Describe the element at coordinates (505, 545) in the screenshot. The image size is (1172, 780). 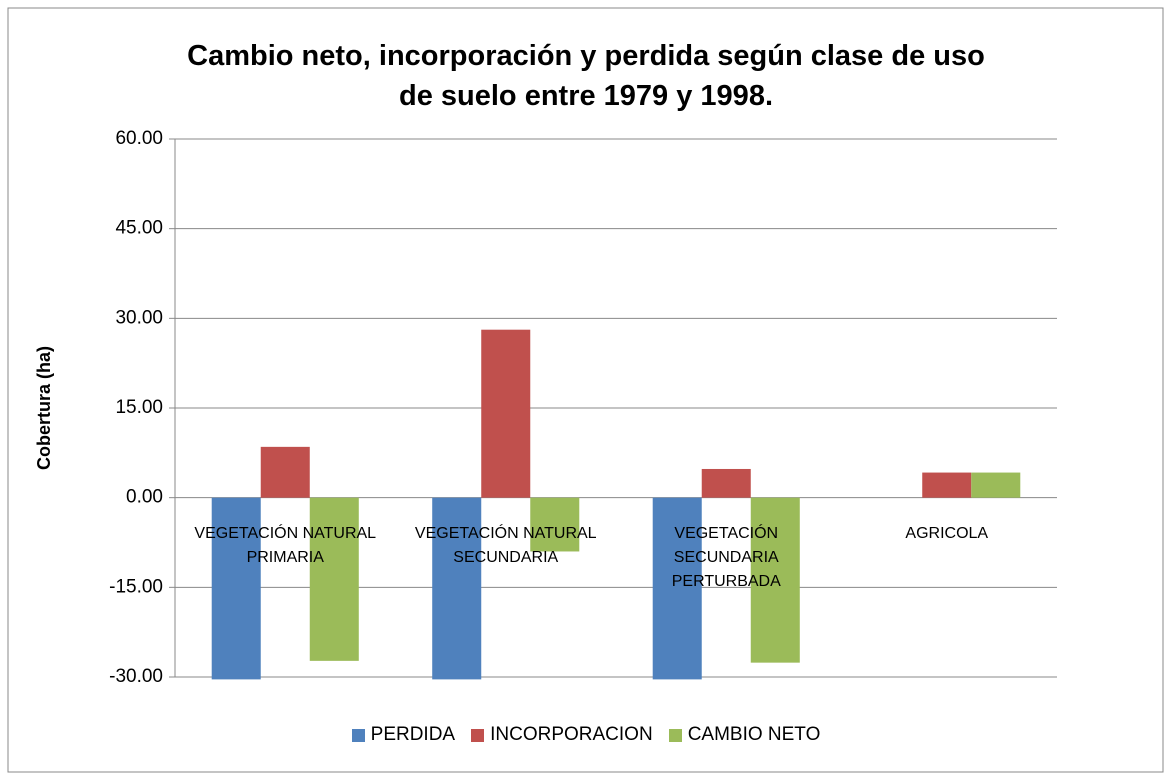
I see `x-tick-label: VEGETACIÓN NATURAL SECUNDARIA` at that location.